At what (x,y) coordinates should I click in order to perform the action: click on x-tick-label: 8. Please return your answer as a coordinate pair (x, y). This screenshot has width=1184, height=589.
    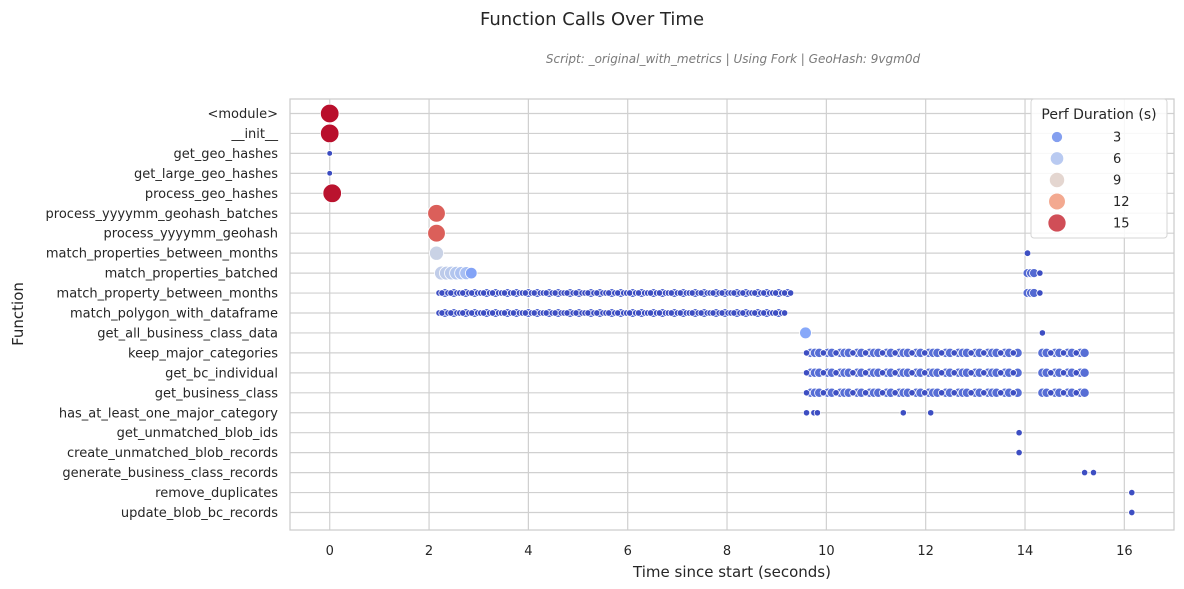
    Looking at the image, I should click on (727, 551).